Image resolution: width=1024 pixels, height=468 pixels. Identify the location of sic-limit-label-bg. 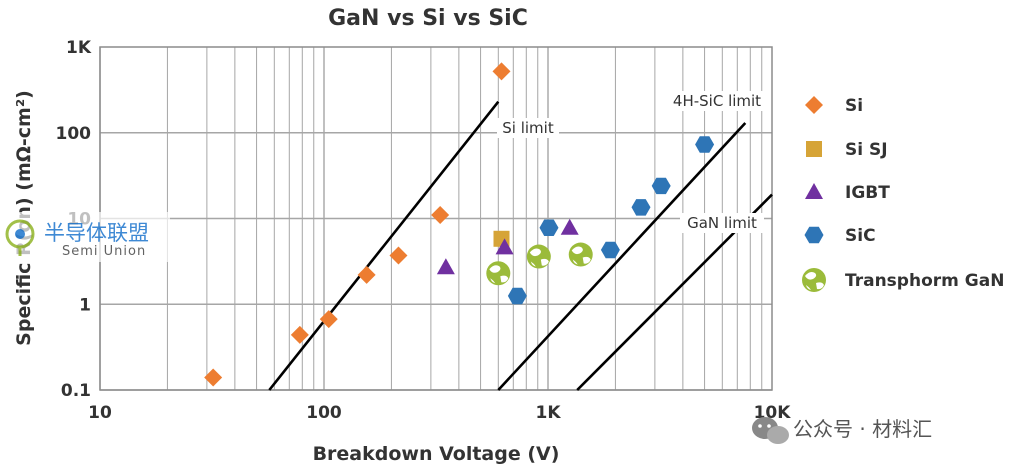
(717, 101).